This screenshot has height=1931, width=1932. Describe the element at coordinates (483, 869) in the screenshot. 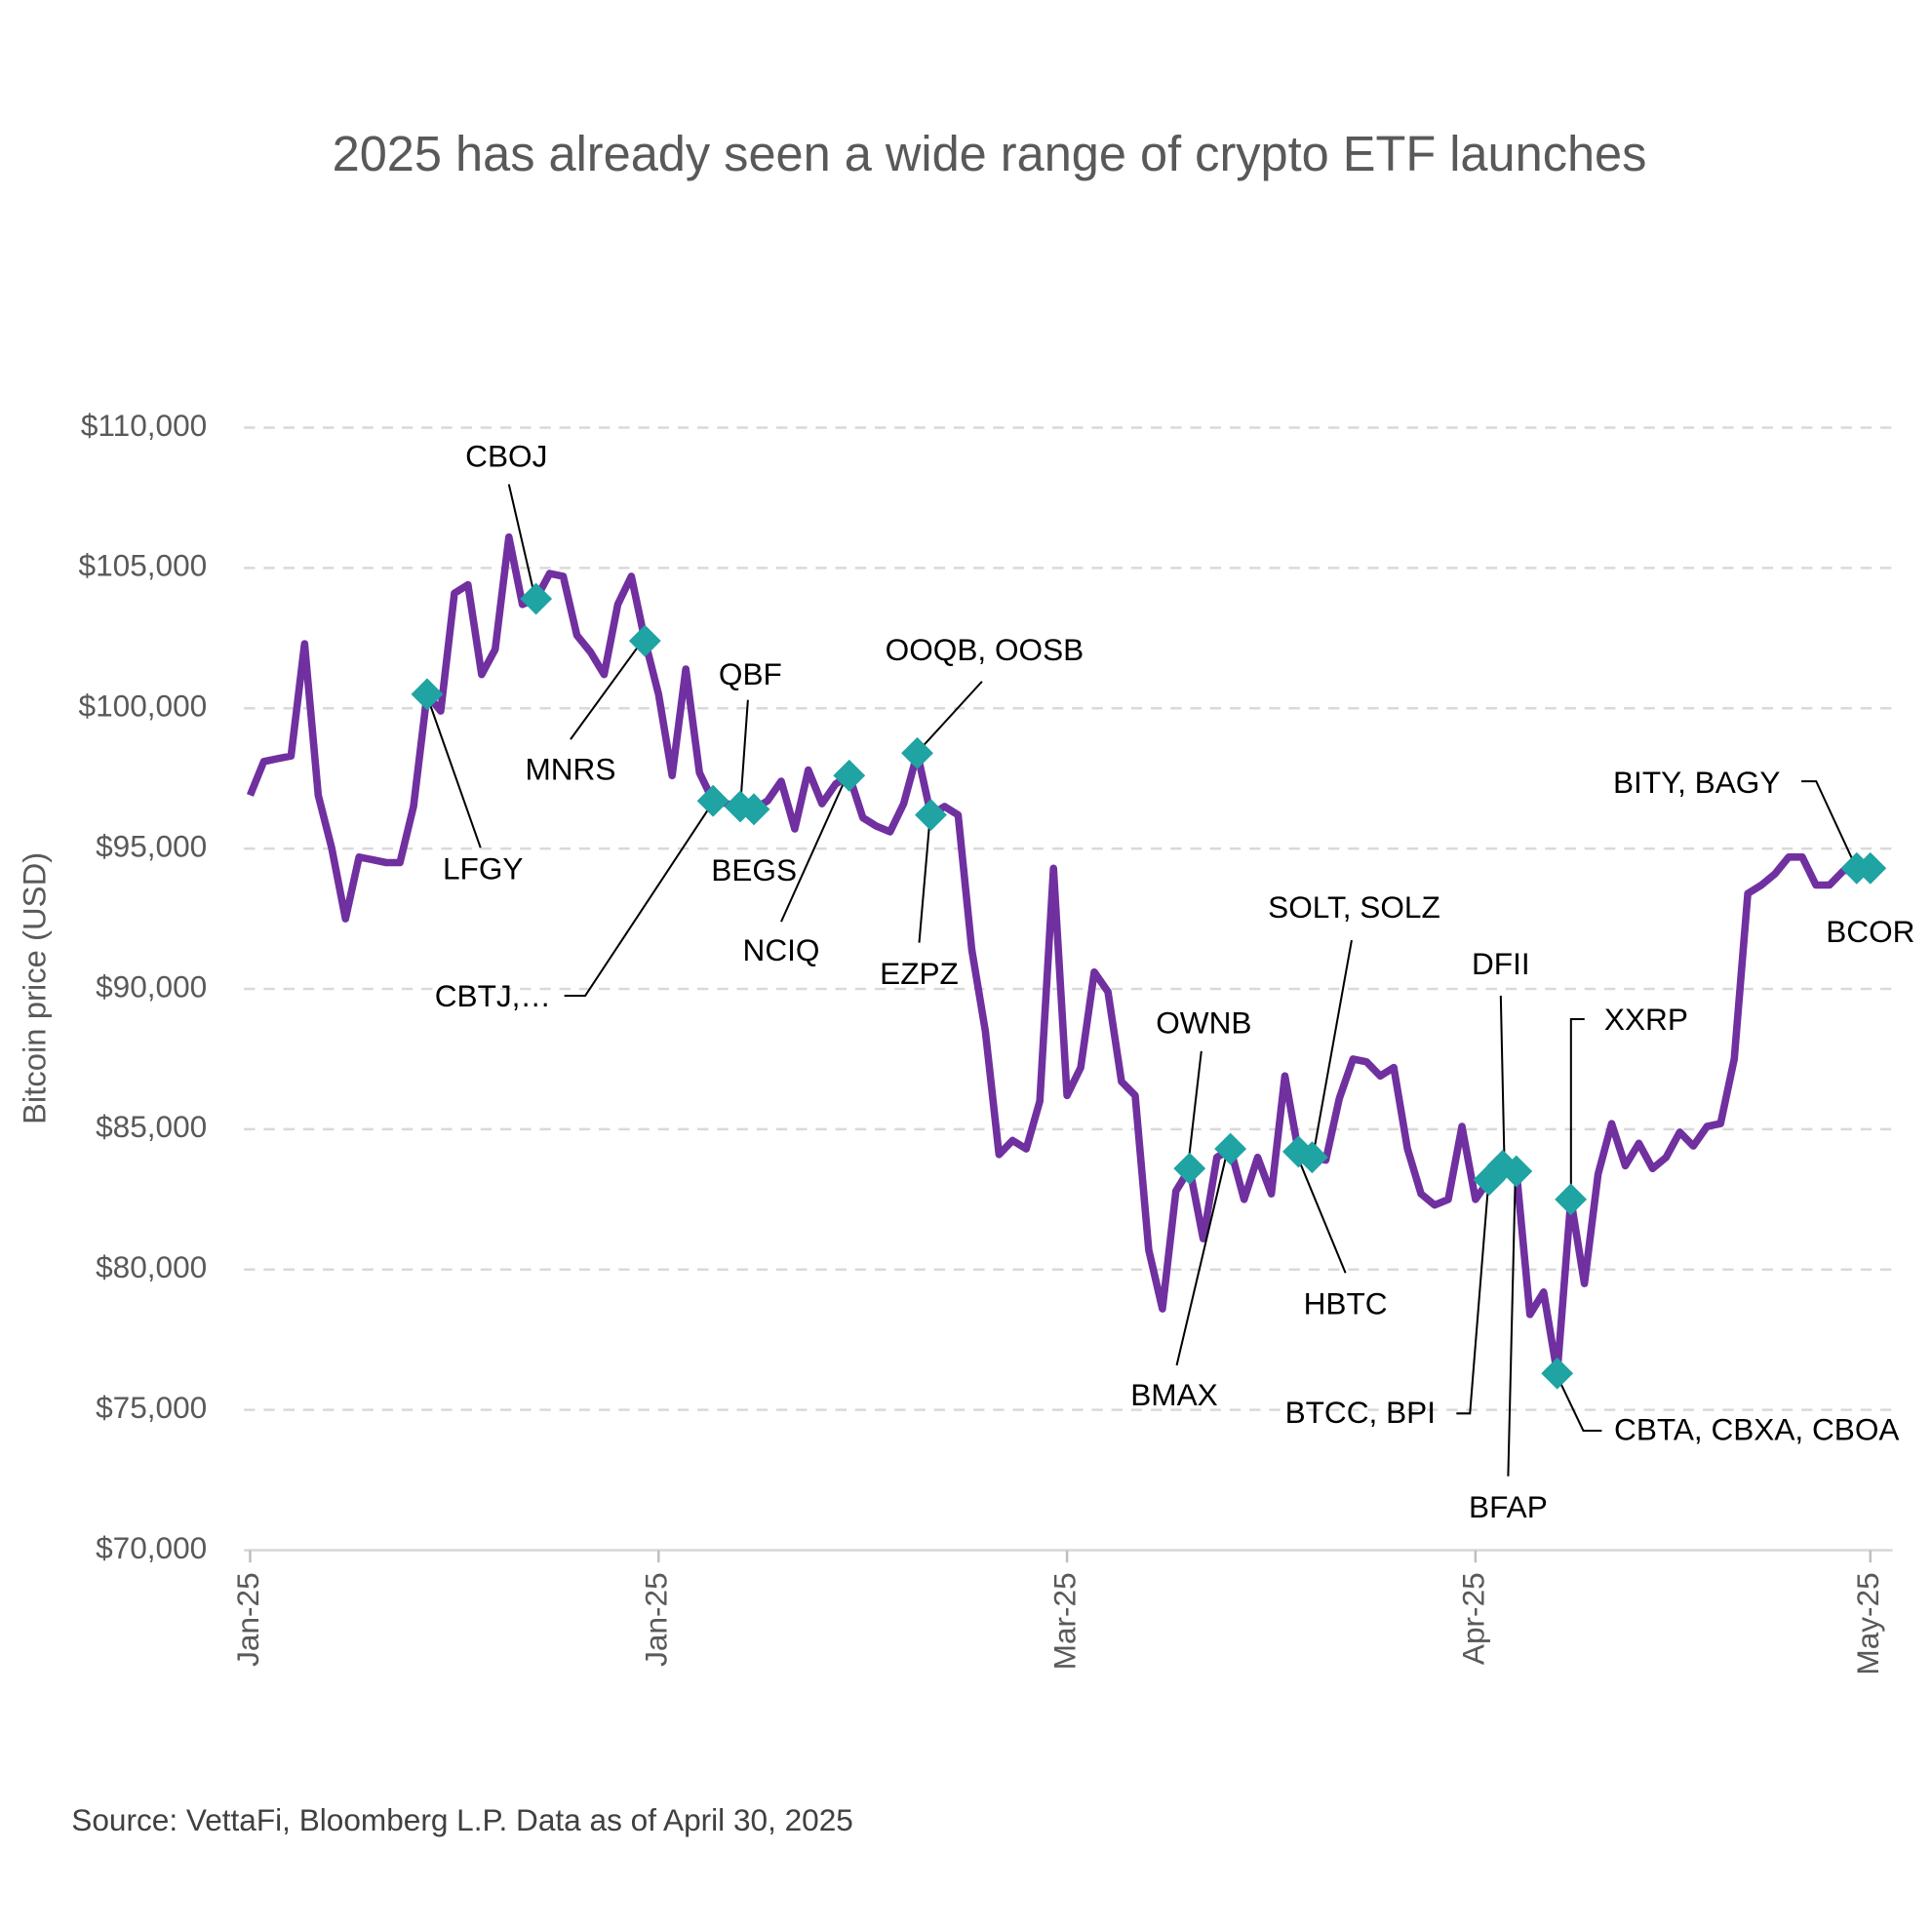

I see `annotation: LFGY` at that location.